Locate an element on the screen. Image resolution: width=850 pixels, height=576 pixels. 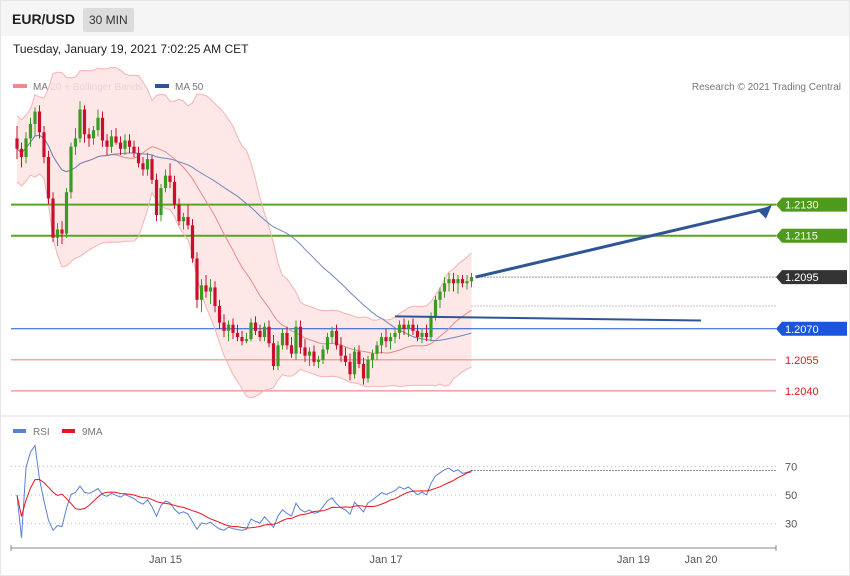
trendline-and-arrow is located at coordinates (583, 263).